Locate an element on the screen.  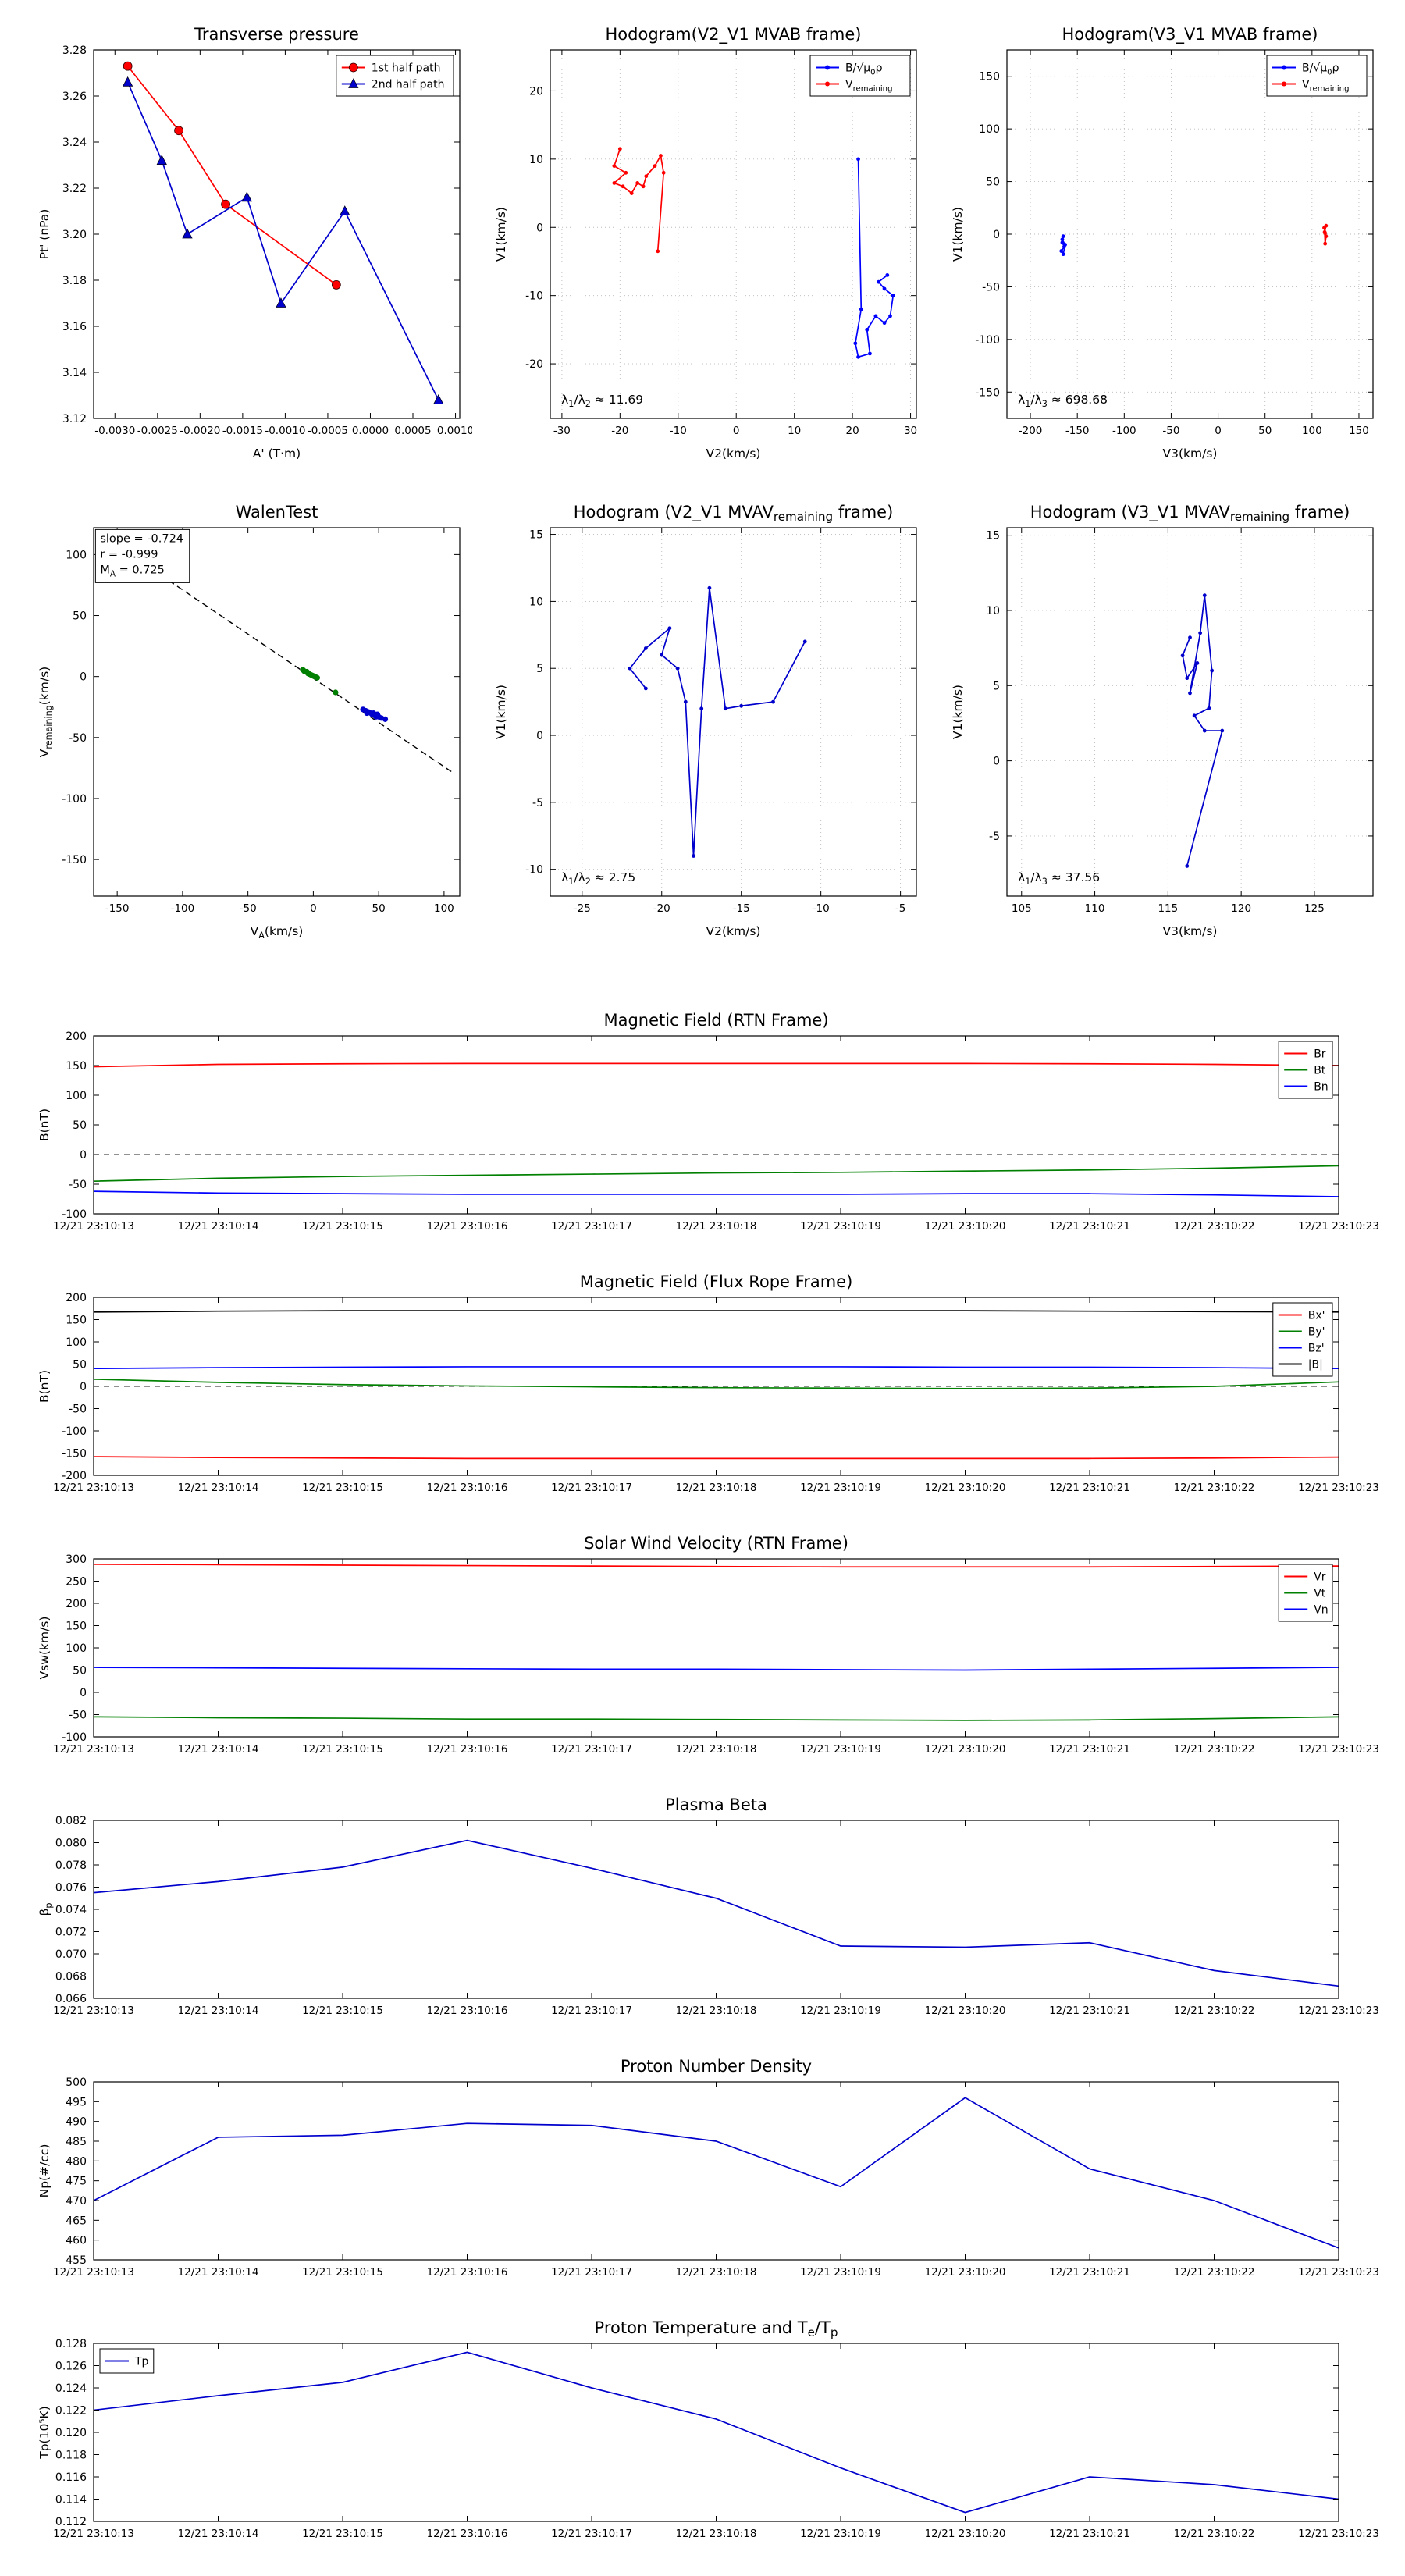
x-axis-label: V3(km/s) is located at coordinates (1190, 454).